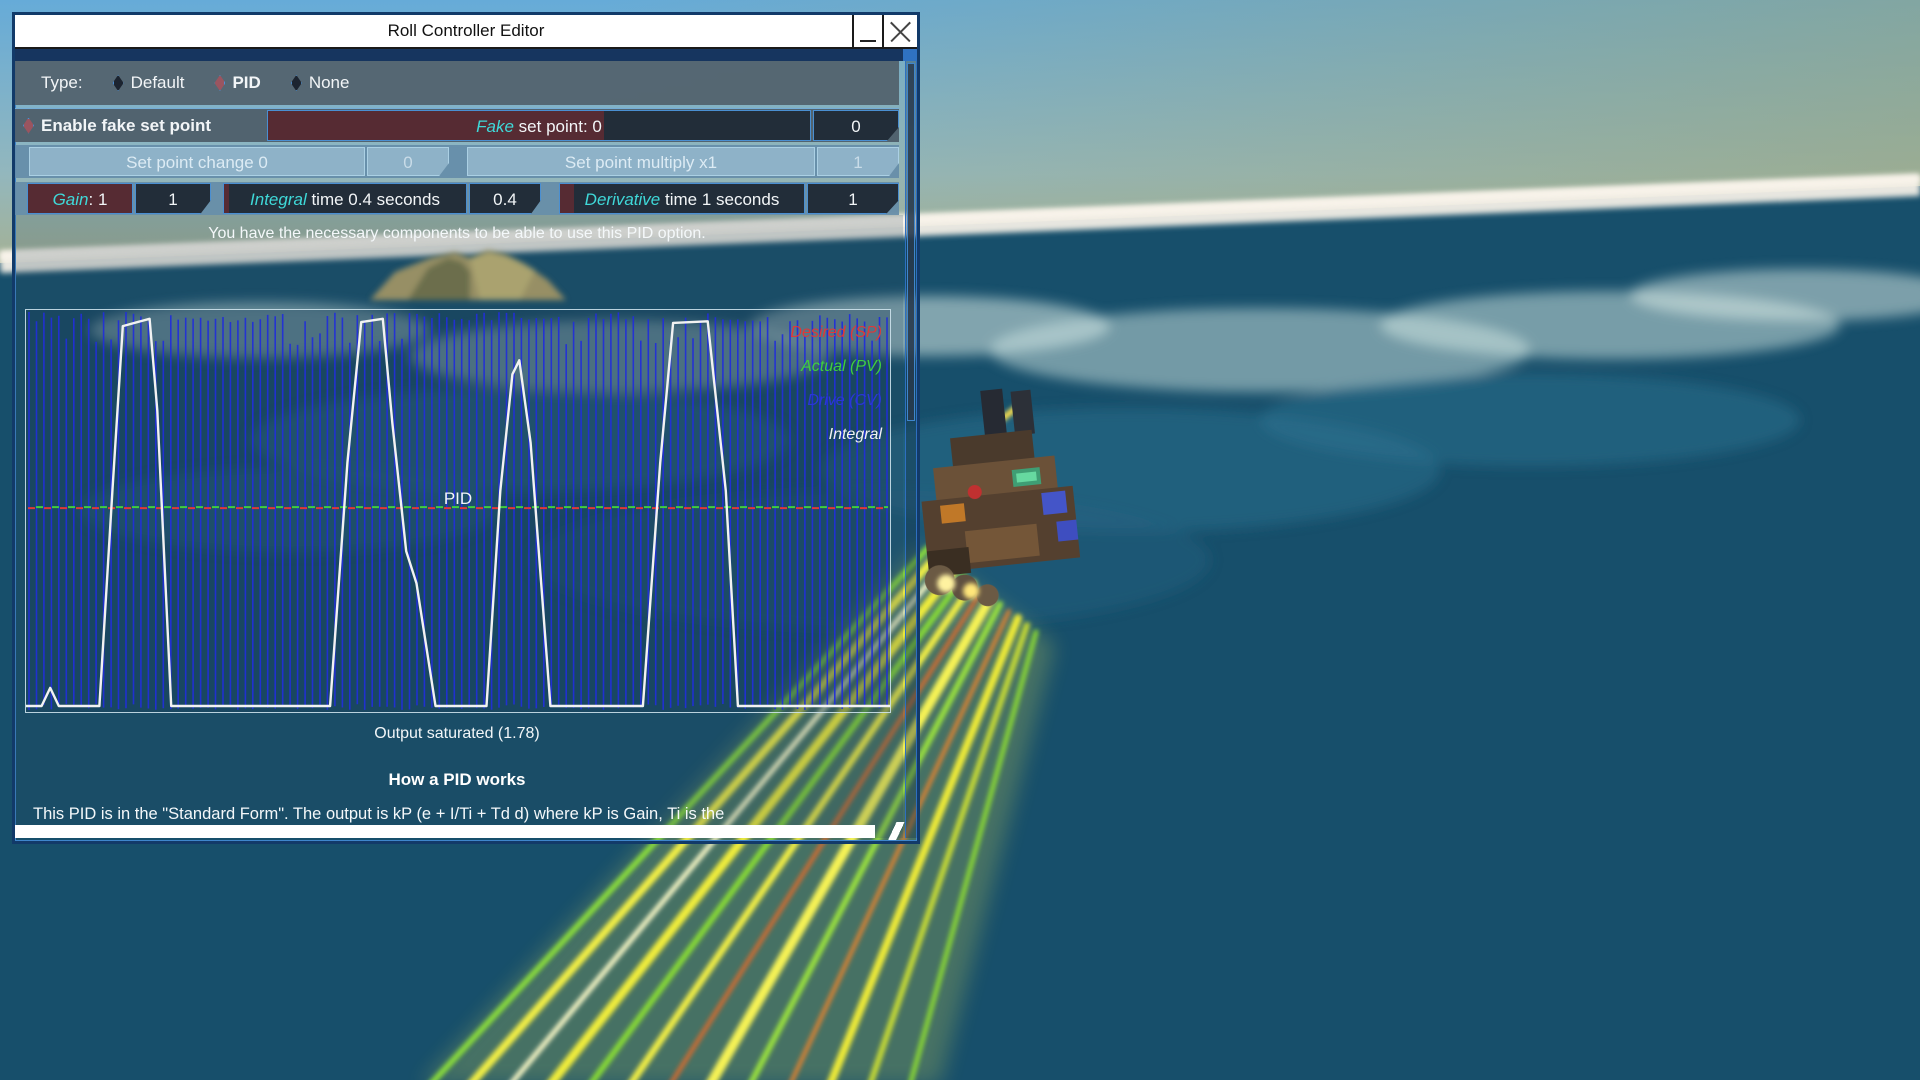 The height and width of the screenshot is (1080, 1920). Describe the element at coordinates (853, 198) in the screenshot. I see `derivative-time-value: 1` at that location.